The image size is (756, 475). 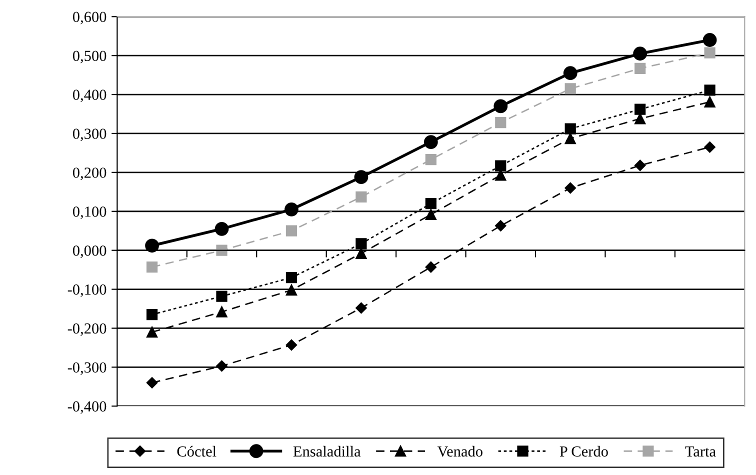 I want to click on legend-label: Venado, so click(x=459, y=451).